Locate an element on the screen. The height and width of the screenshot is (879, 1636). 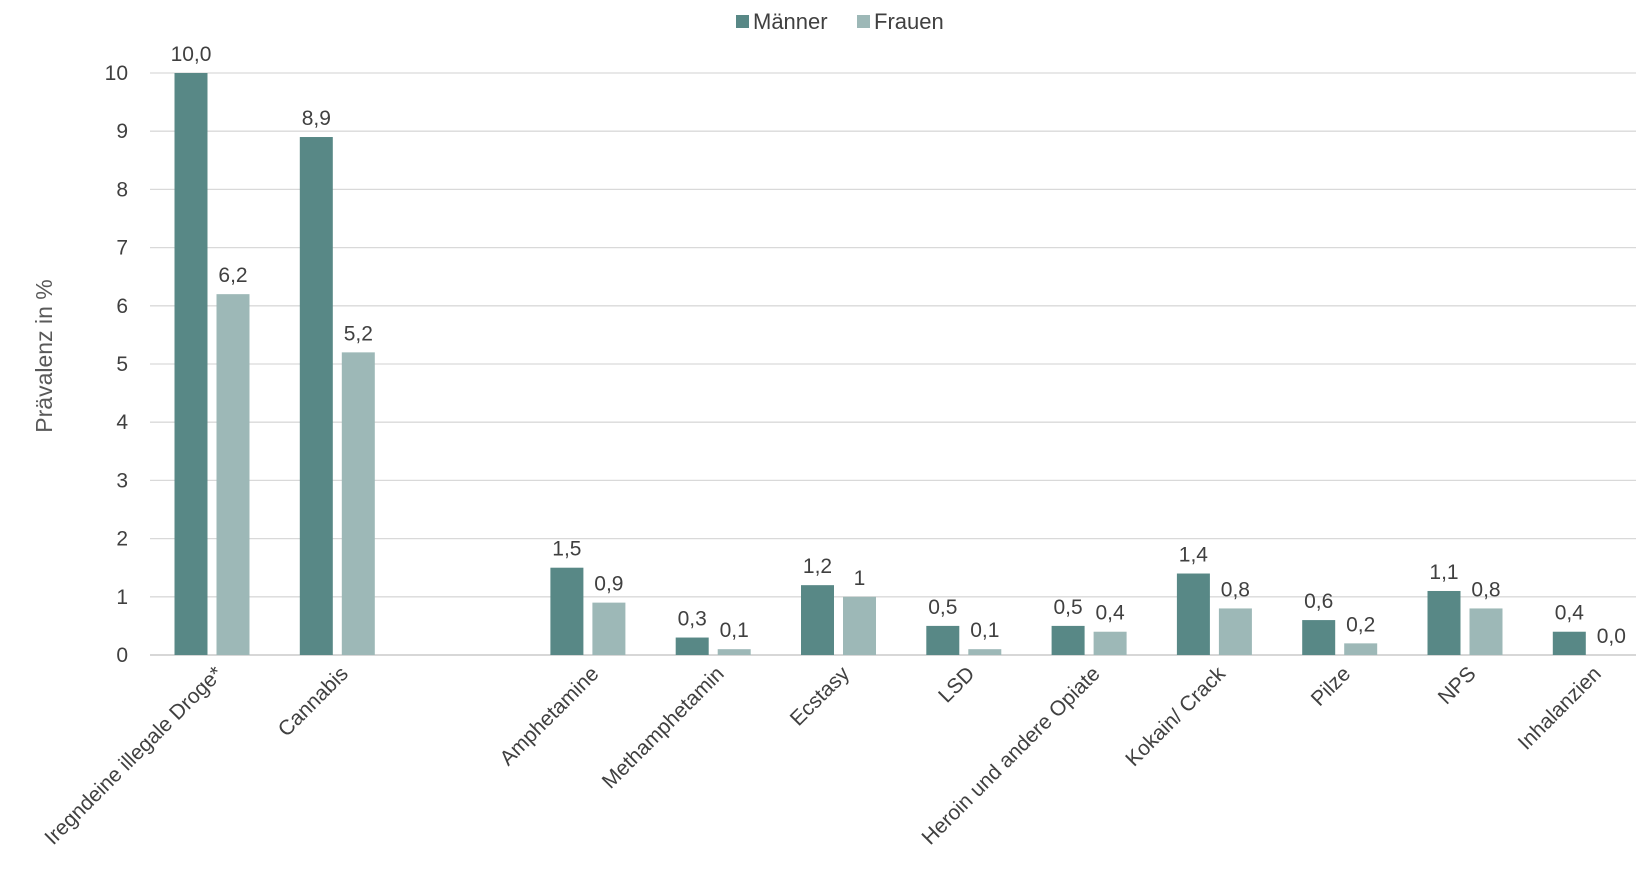
category-label: Kokain/ Crack is located at coordinates (1175, 716).